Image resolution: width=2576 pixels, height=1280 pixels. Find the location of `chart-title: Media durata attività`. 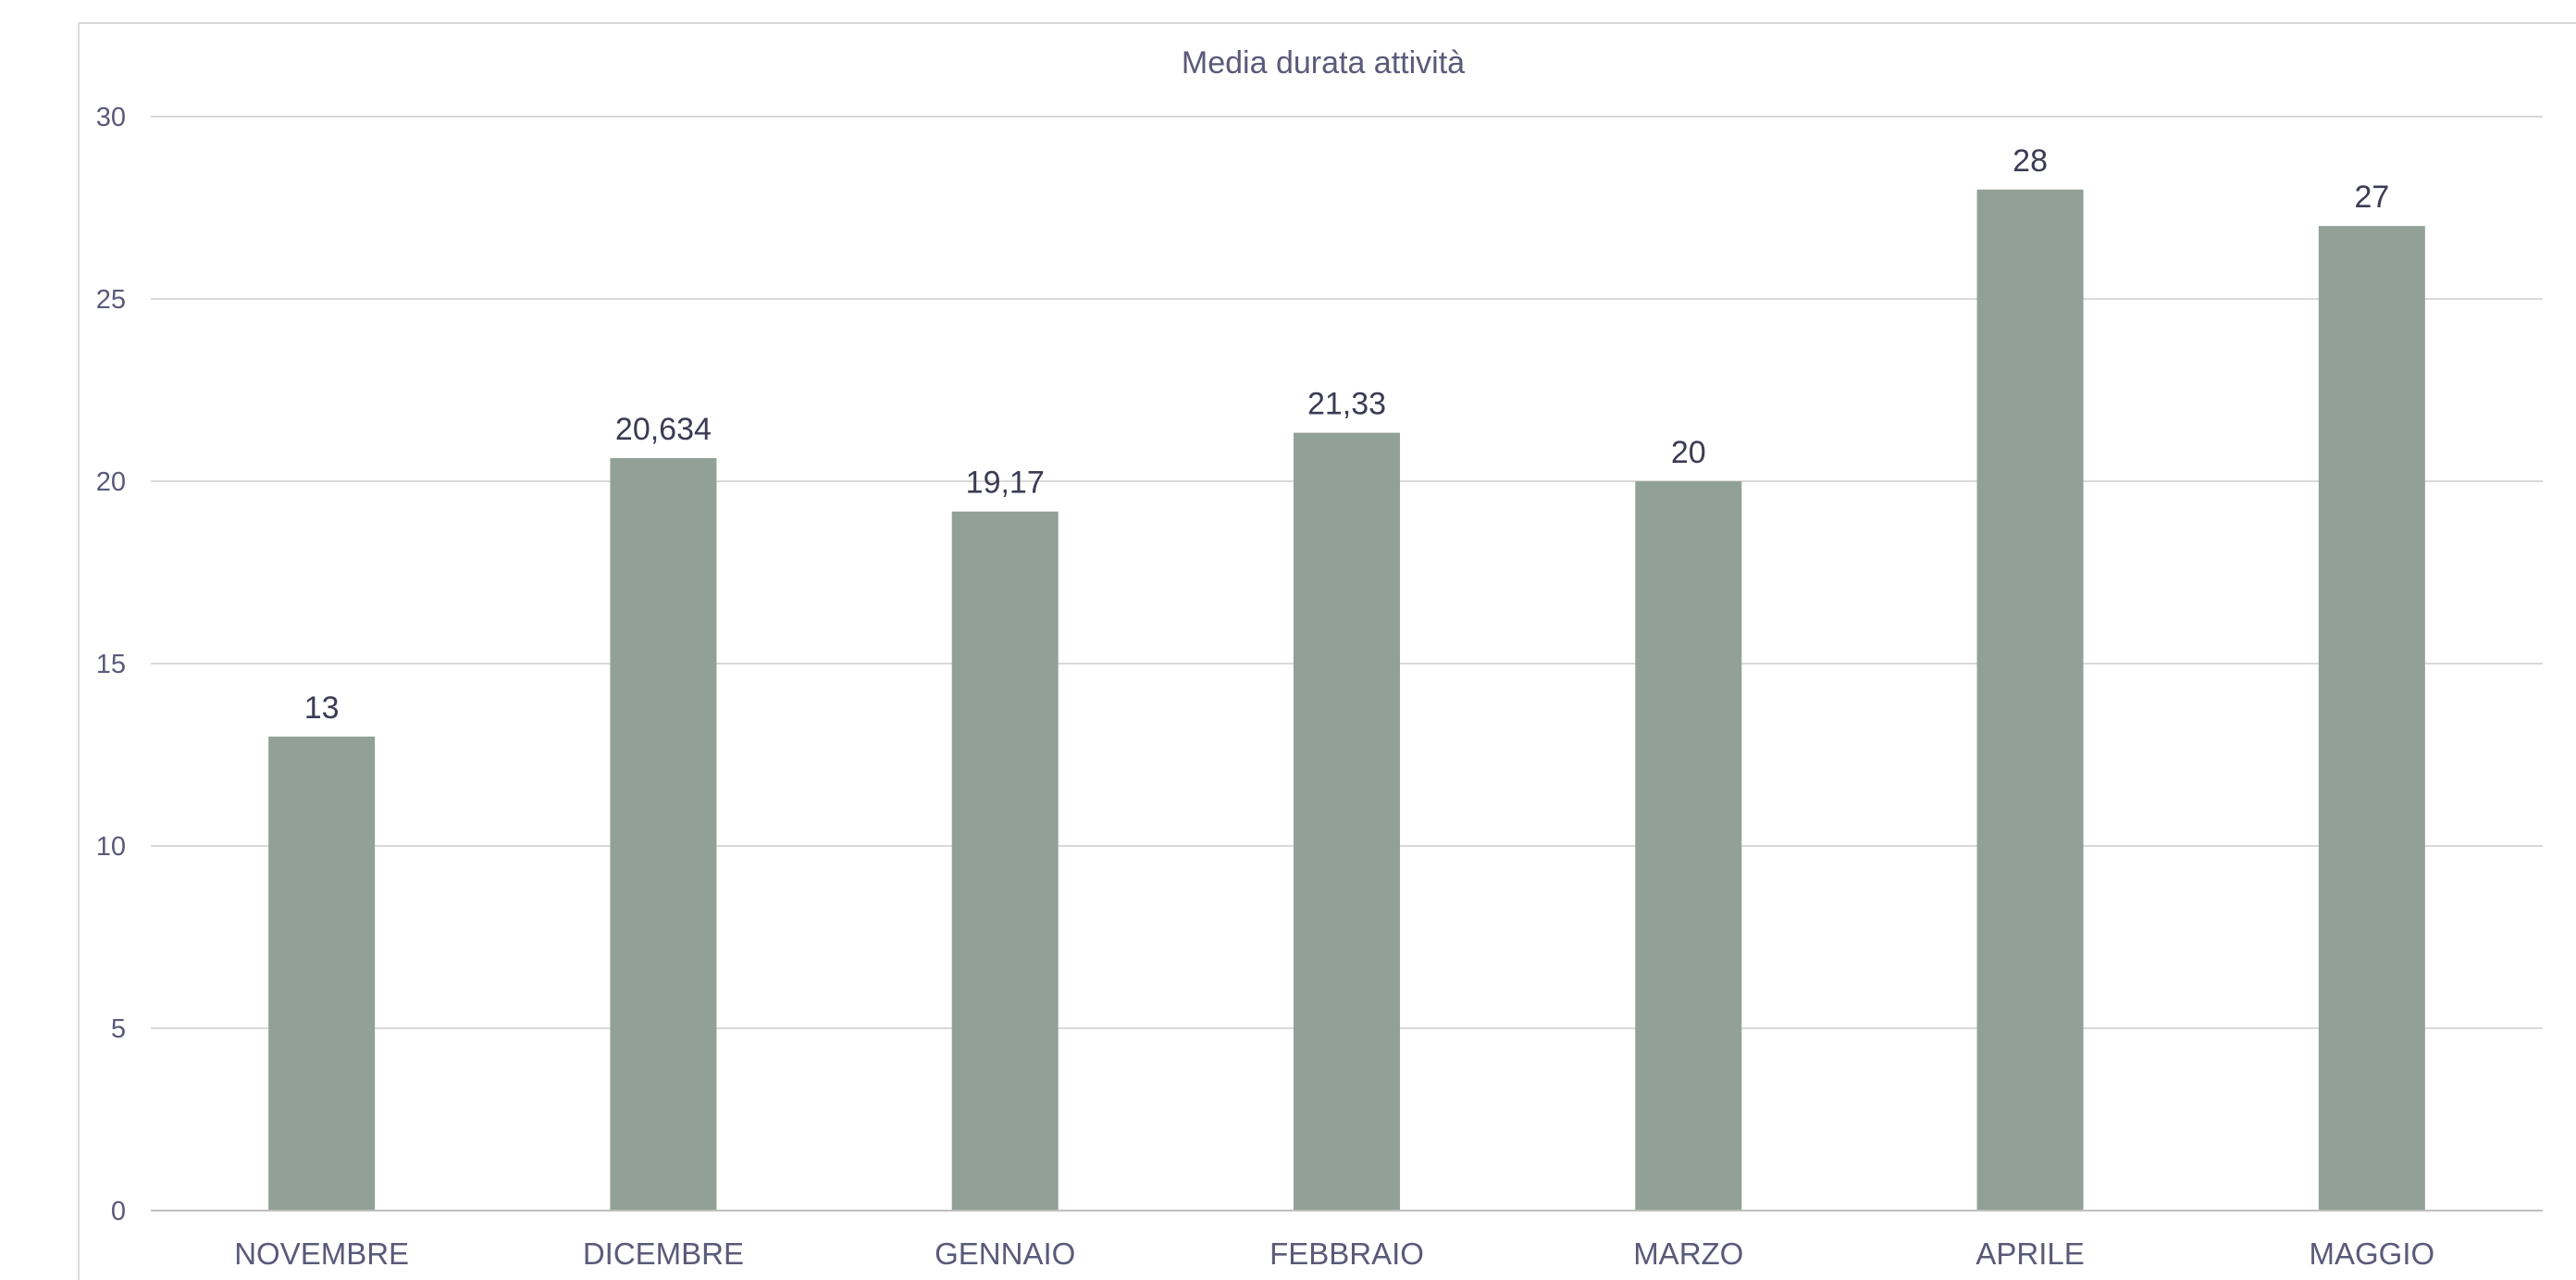

chart-title: Media durata attività is located at coordinates (1324, 63).